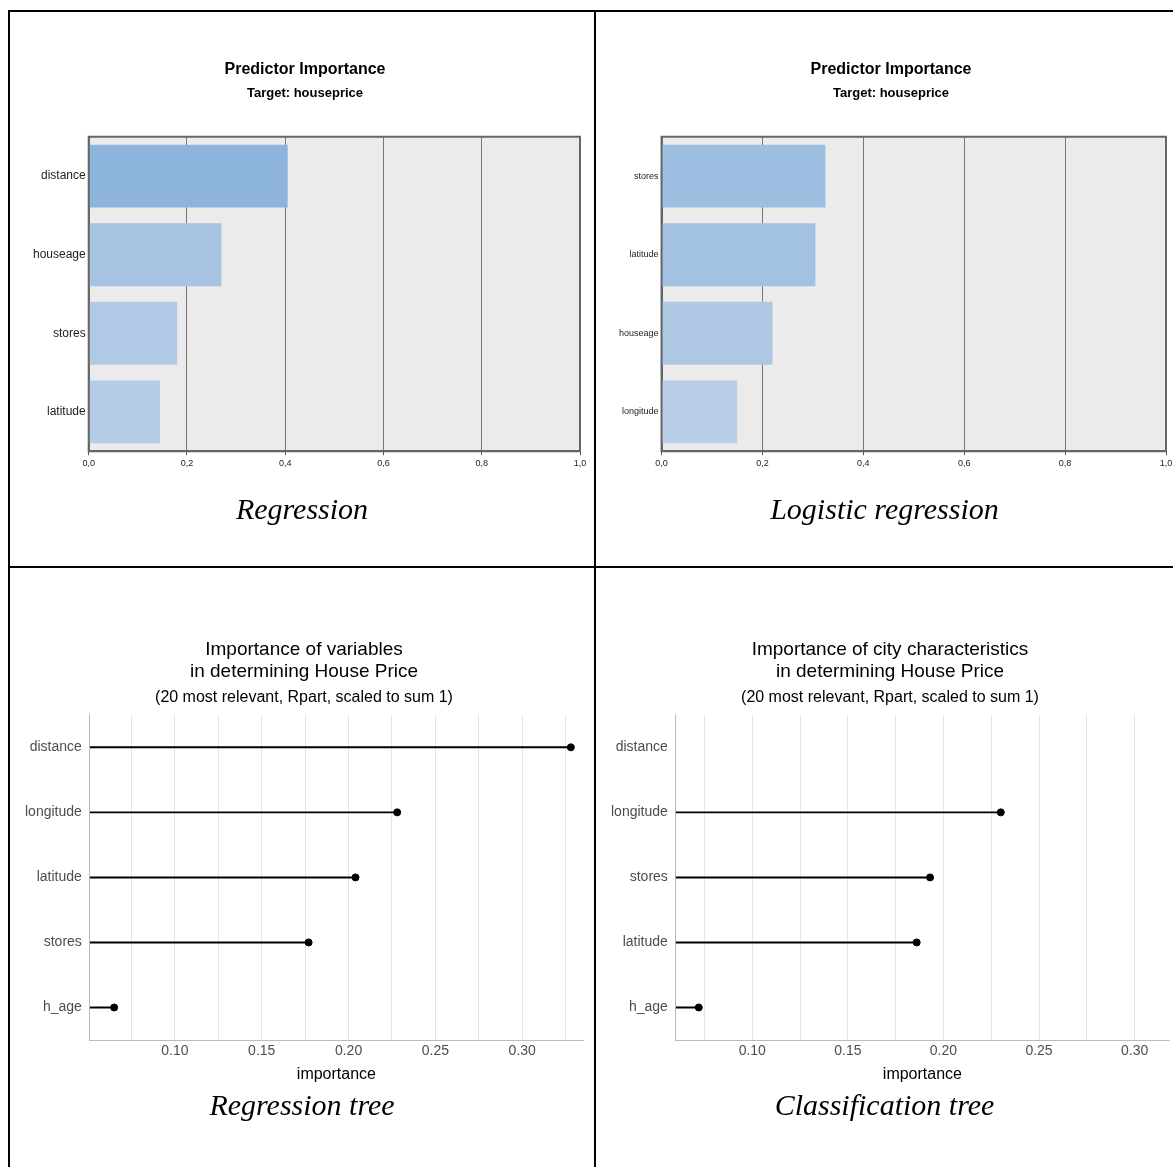 Image resolution: width=1173 pixels, height=1167 pixels. I want to click on text: Classification tree, so click(884, 1105).